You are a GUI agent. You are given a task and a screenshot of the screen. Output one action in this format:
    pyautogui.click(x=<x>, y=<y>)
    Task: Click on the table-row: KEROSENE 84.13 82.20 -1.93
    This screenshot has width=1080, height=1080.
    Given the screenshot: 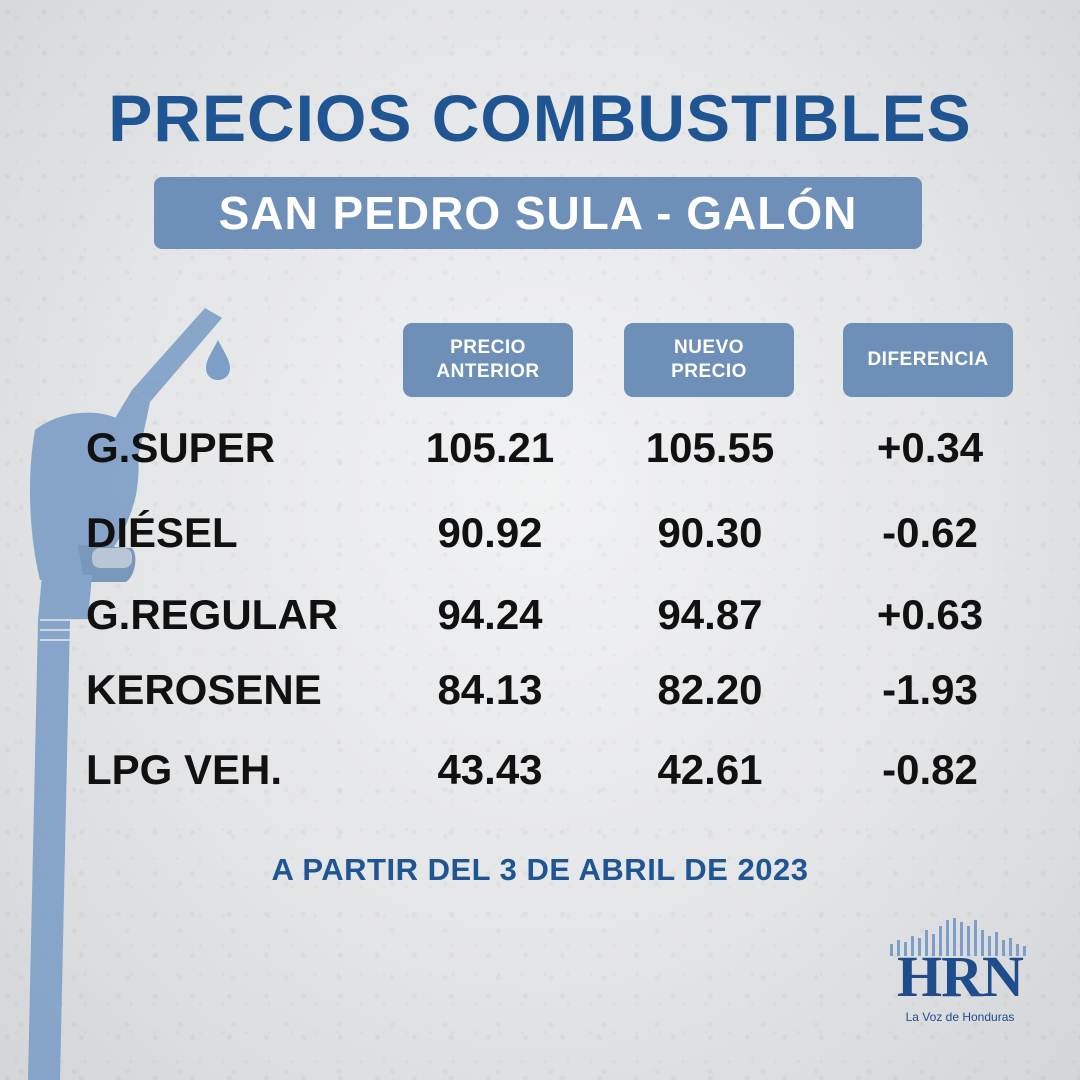 What is the action you would take?
    pyautogui.click(x=540, y=690)
    